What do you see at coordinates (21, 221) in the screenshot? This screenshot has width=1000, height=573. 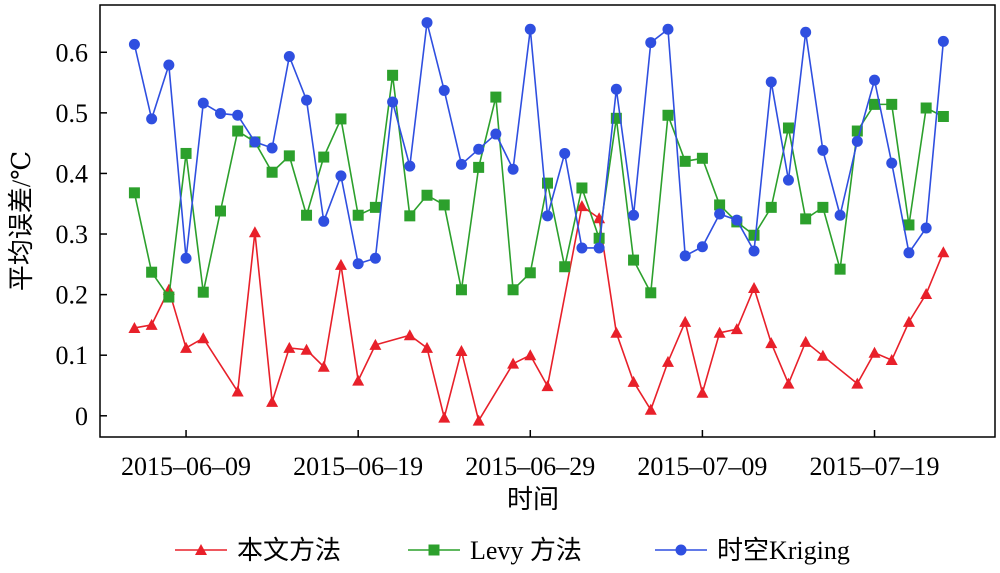 I see `y-axis-label: 平均误差/℃` at bounding box center [21, 221].